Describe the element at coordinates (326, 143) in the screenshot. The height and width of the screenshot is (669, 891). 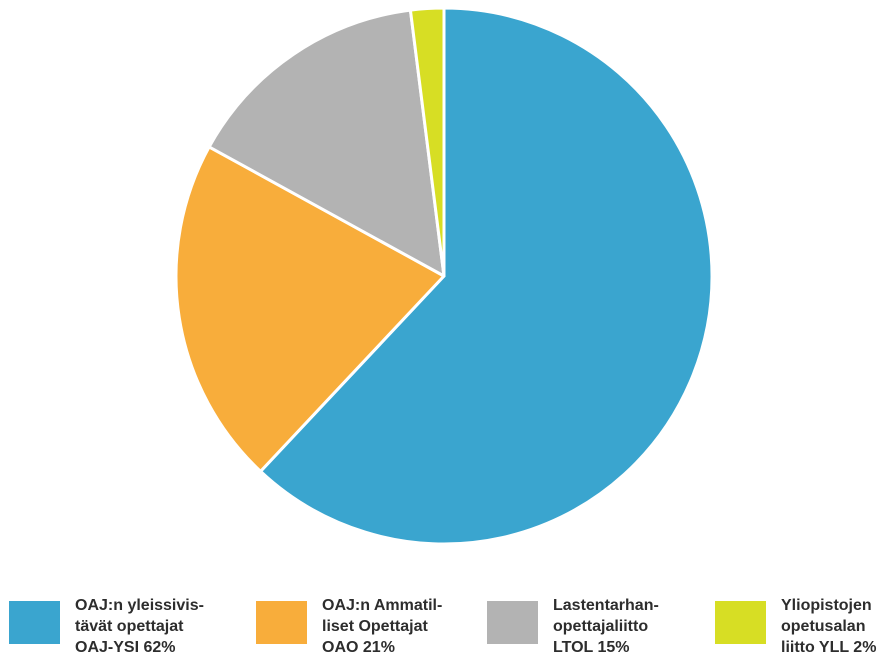
I see `pie-slice-ltol` at that location.